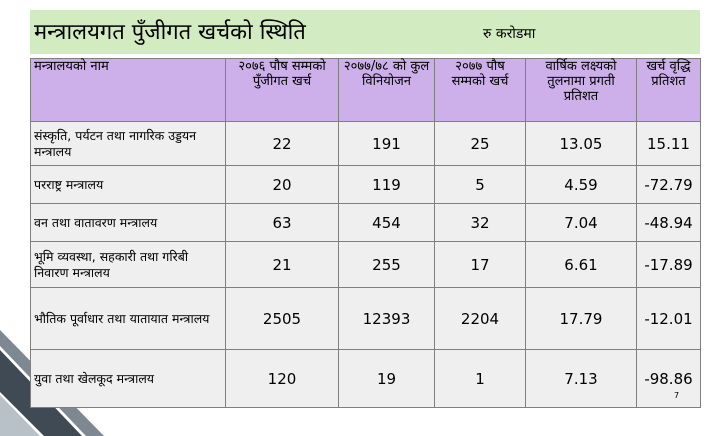 Image resolution: width=709 pixels, height=436 pixels. What do you see at coordinates (668, 222) in the screenshot?
I see `growth-percent: -48.94` at bounding box center [668, 222].